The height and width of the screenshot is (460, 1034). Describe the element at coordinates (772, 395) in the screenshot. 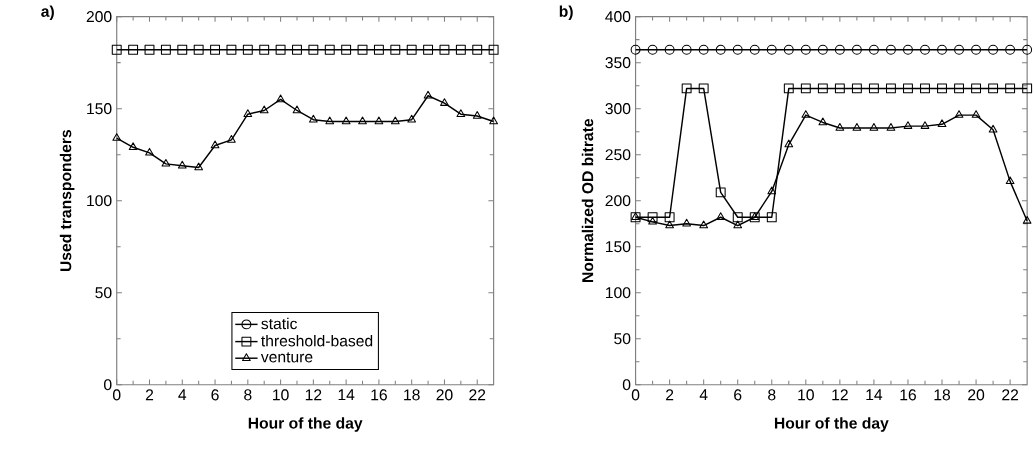

I see `x-tick-label: 8` at that location.